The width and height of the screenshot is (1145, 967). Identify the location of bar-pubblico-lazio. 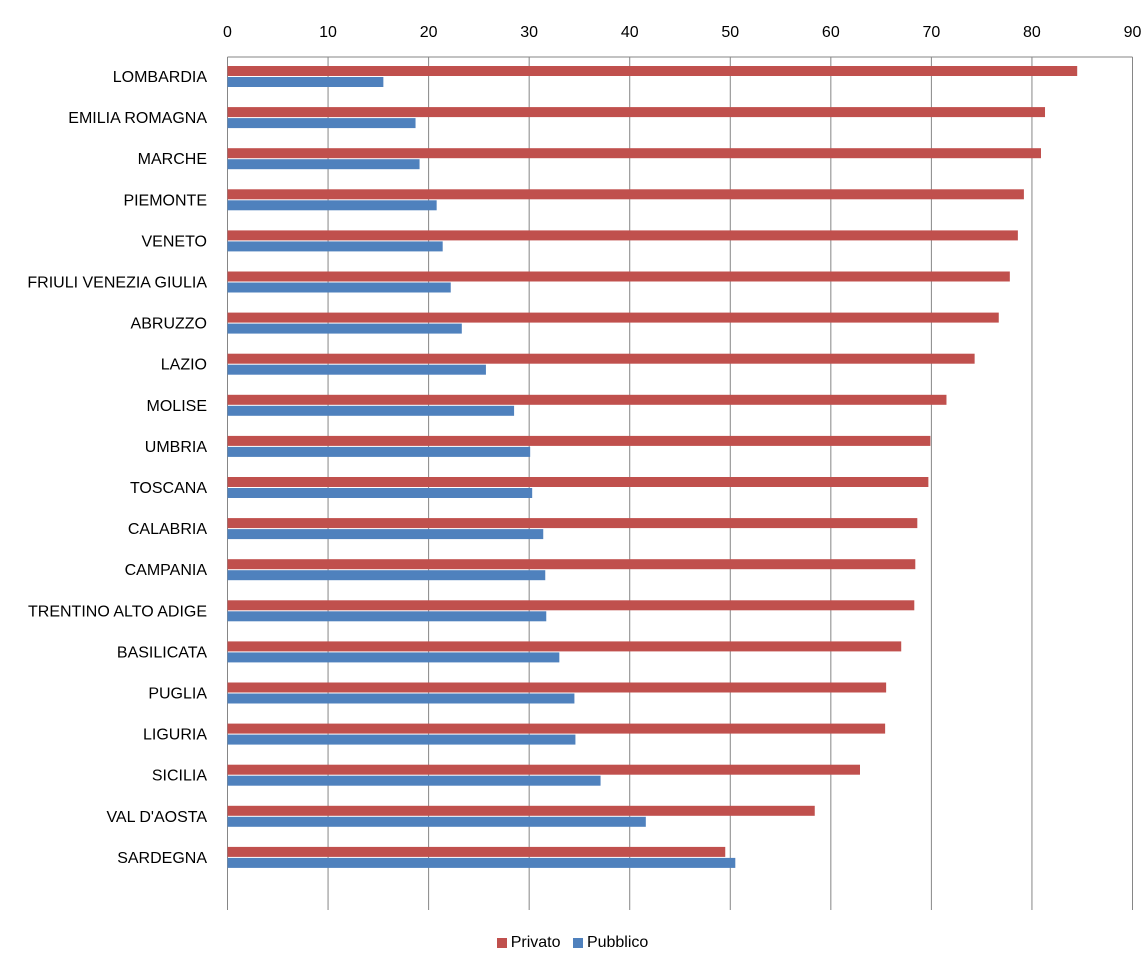
(356, 369).